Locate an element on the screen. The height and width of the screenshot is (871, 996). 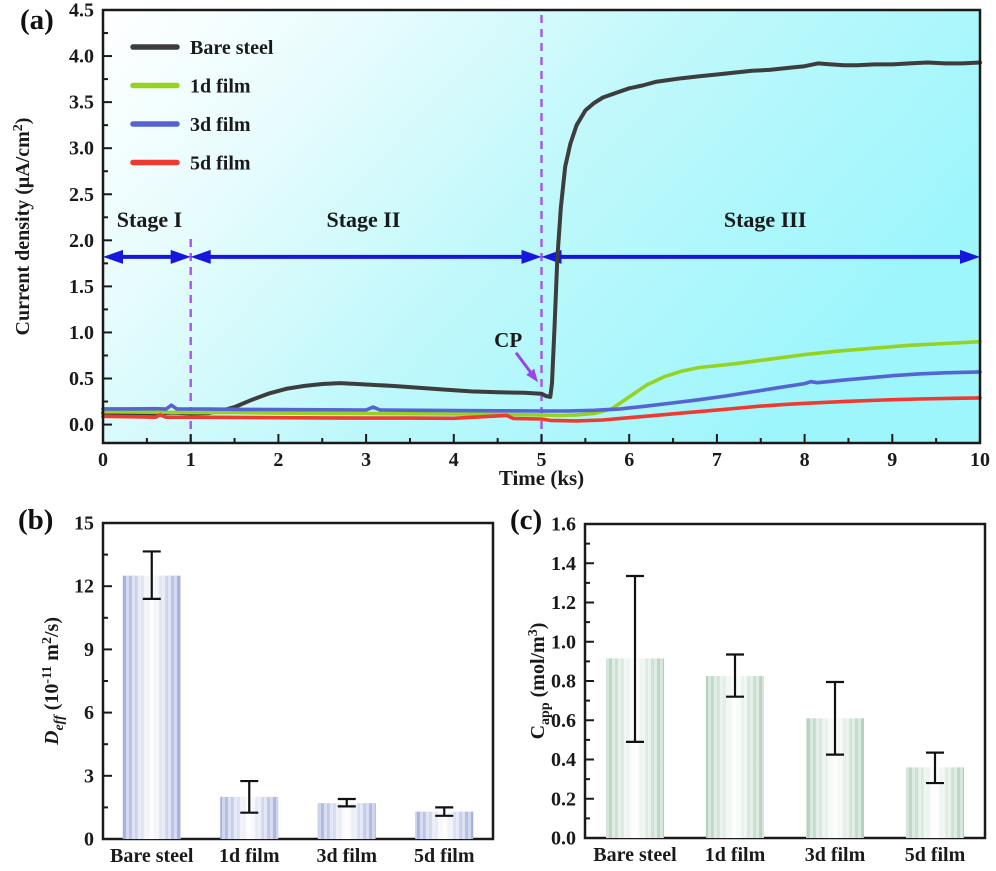
series-line-5d-film is located at coordinates (541, 409).